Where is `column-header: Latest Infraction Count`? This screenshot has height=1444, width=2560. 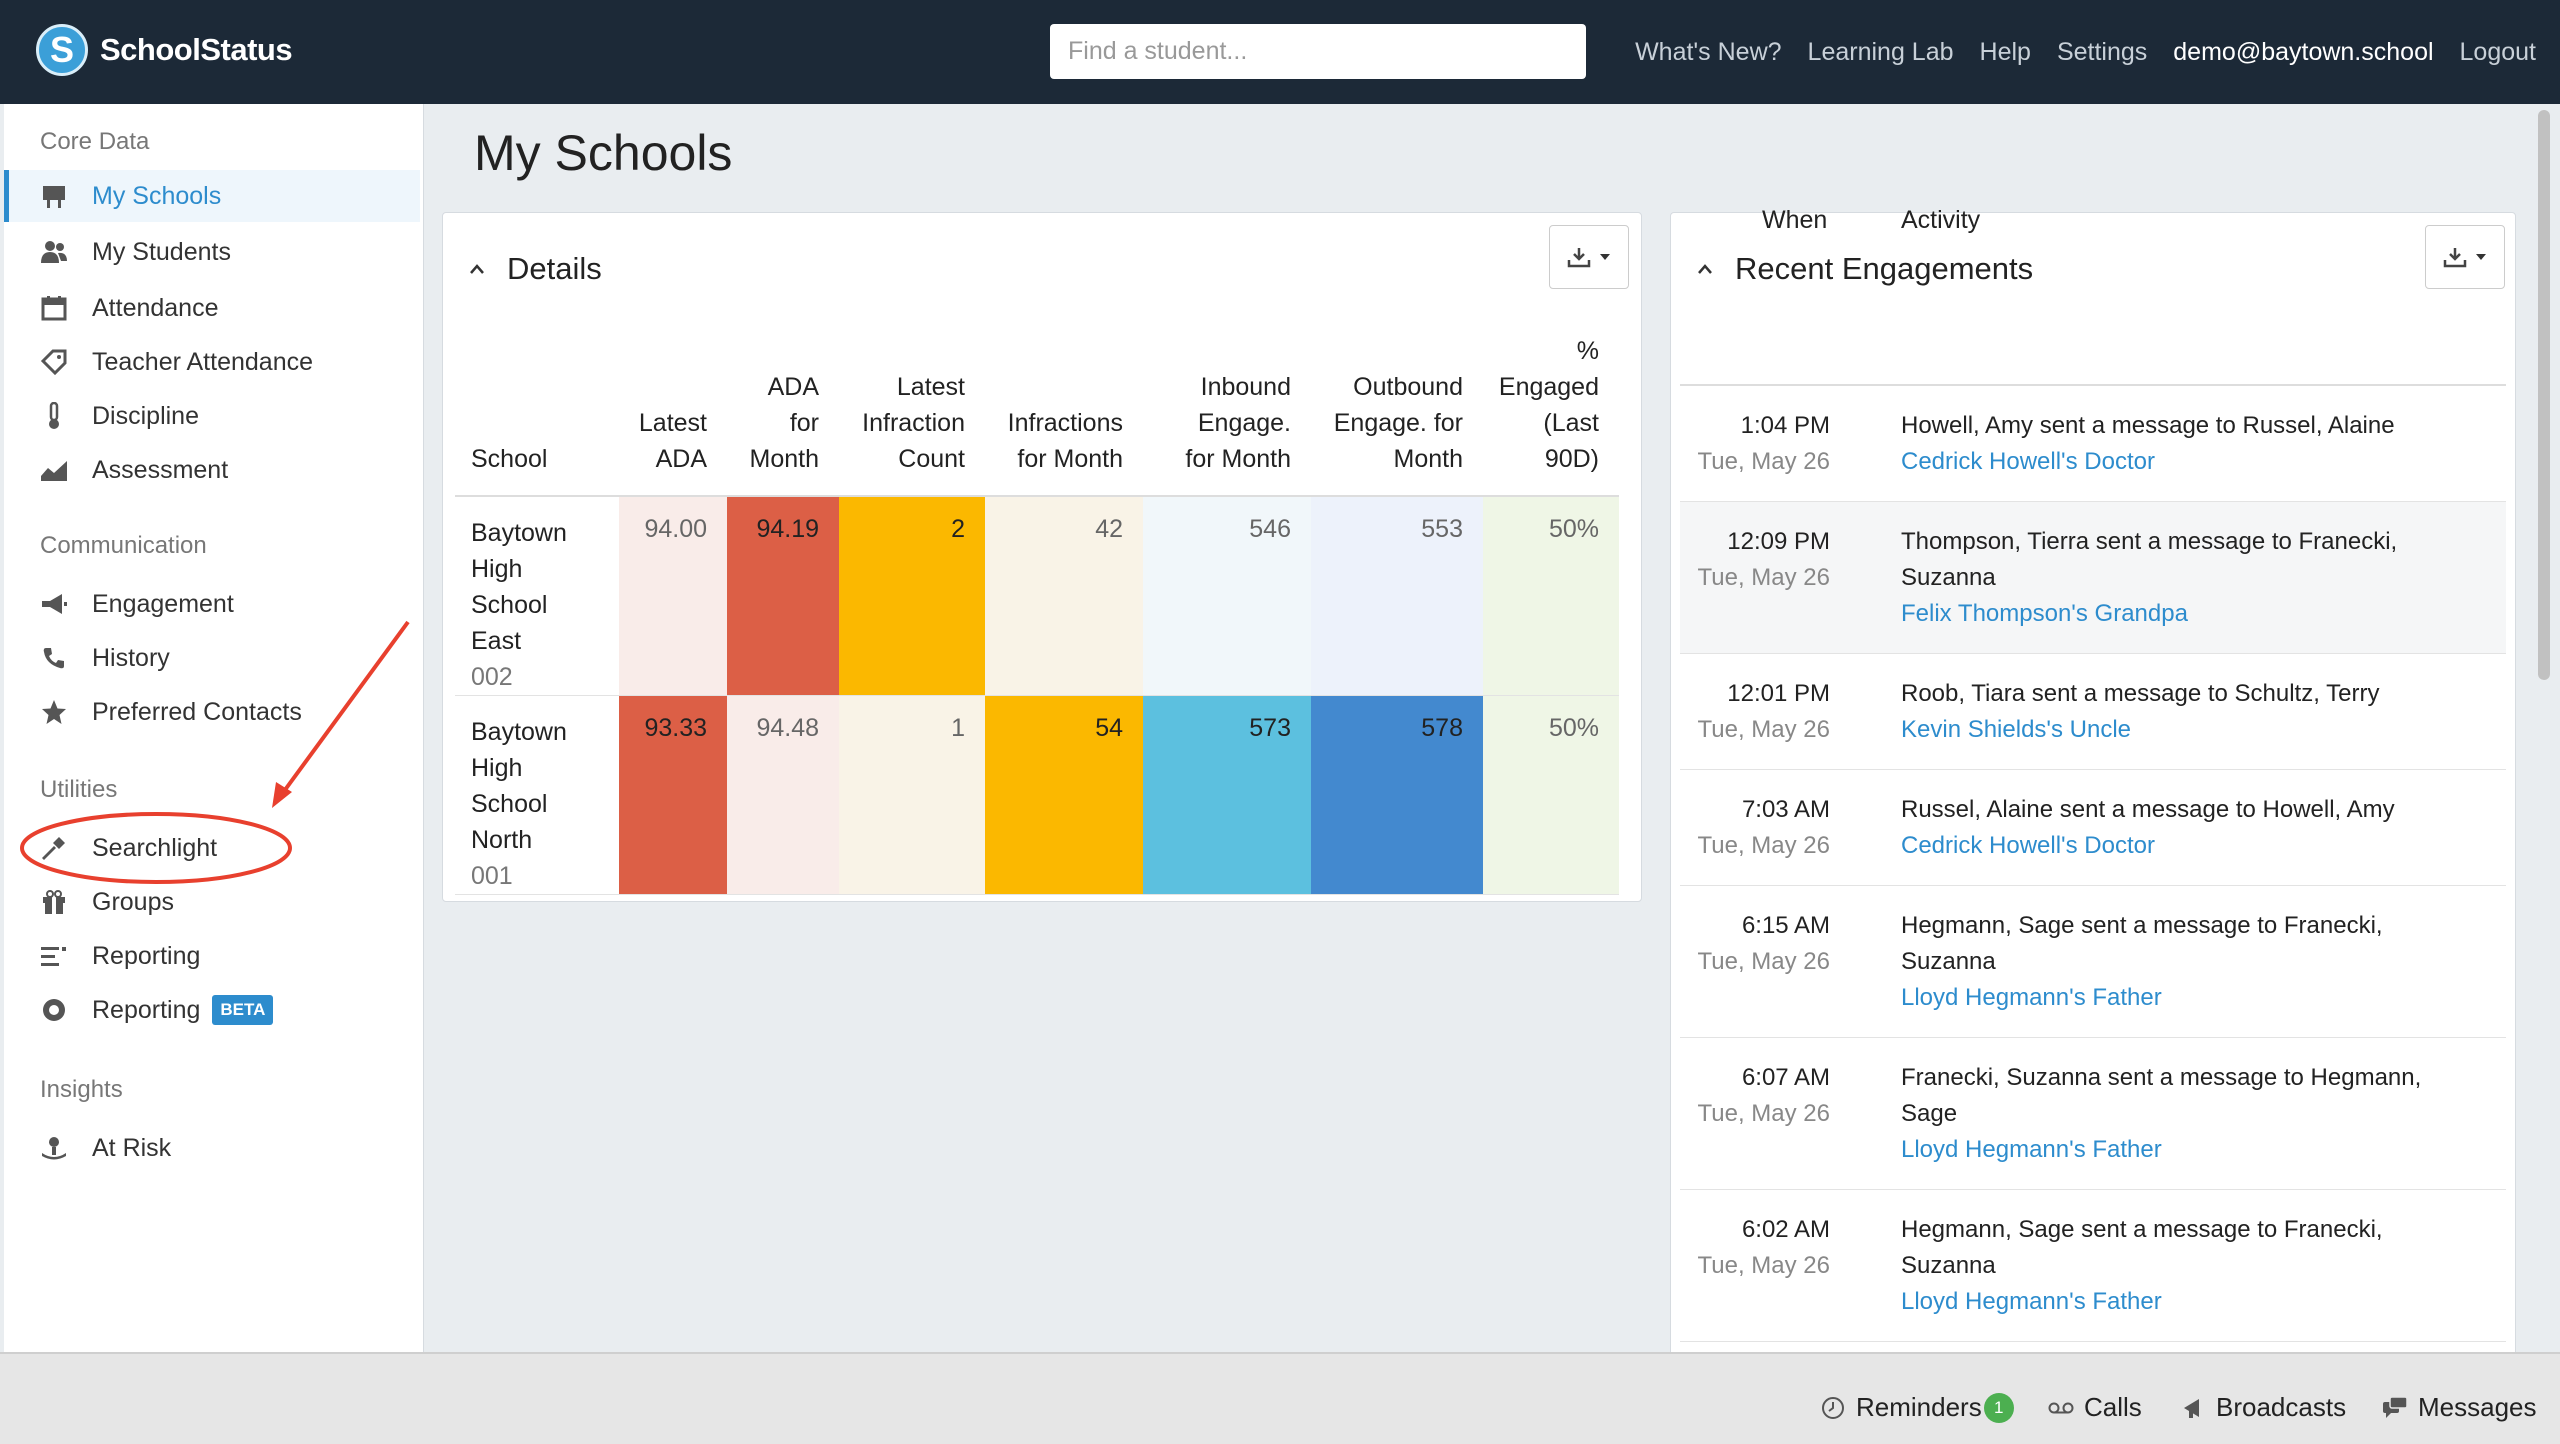 column-header: Latest Infraction Count is located at coordinates (912, 415).